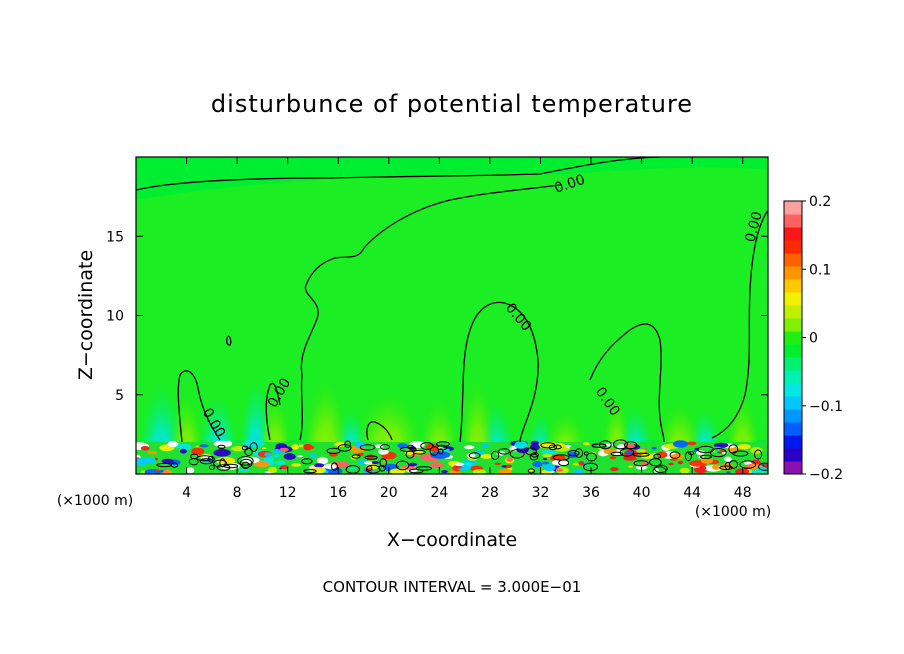  Describe the element at coordinates (642, 493) in the screenshot. I see `x-tick-label: 40` at that location.